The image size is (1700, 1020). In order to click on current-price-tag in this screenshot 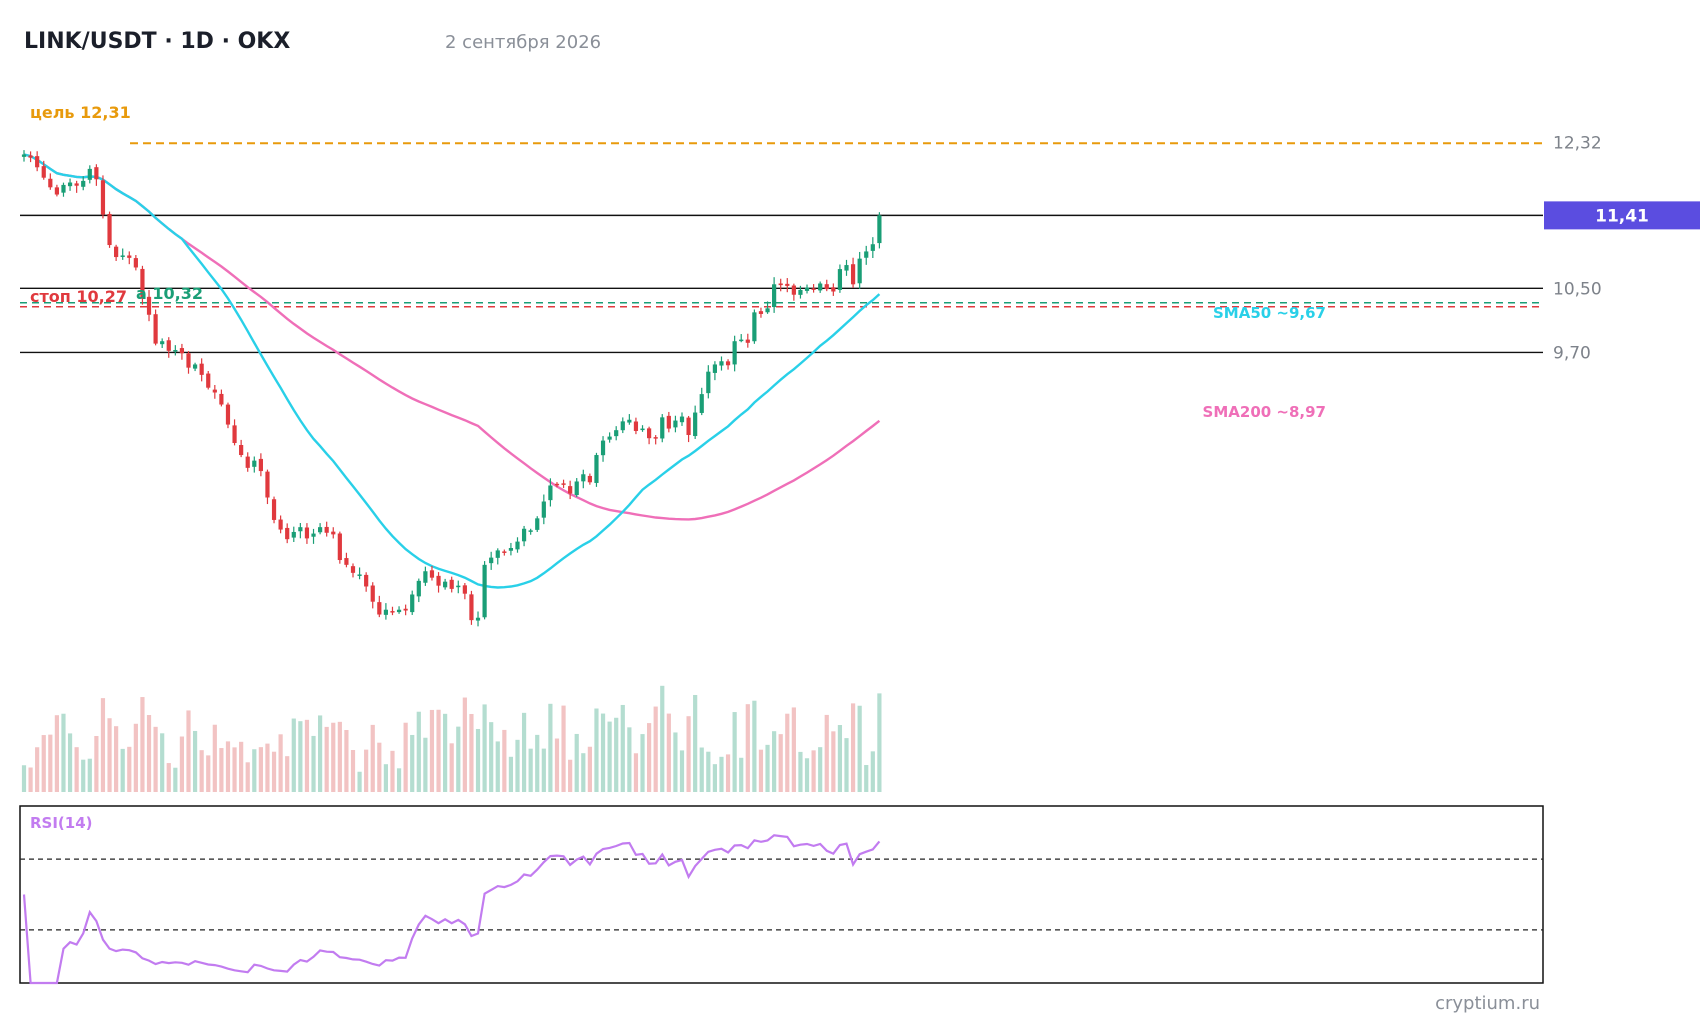, I will do `click(1622, 215)`.